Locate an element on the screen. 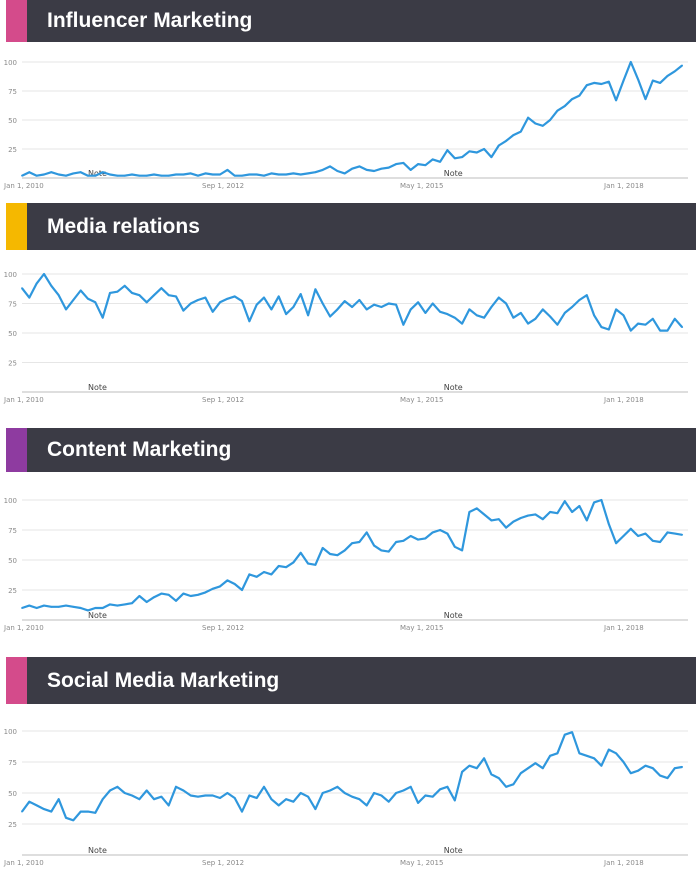  y-tick-label: 75 is located at coordinates (12, 763).